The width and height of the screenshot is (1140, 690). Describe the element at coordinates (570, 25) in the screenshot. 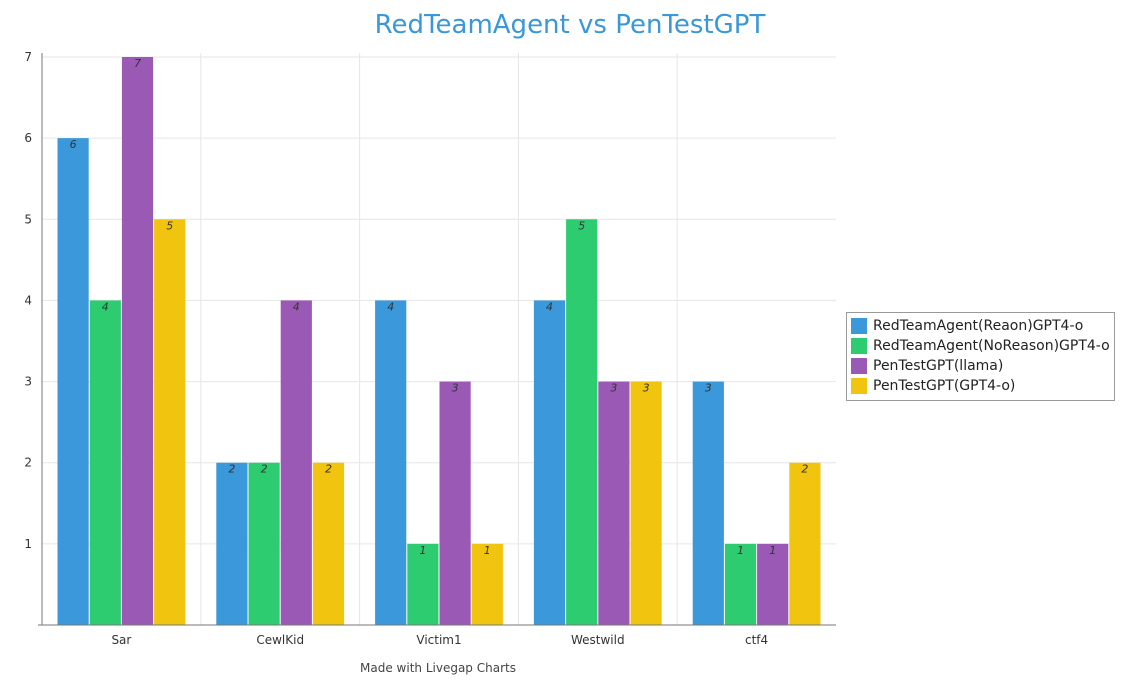

I see `chart-title: RedTeamAgent vs PenTestGPT` at that location.